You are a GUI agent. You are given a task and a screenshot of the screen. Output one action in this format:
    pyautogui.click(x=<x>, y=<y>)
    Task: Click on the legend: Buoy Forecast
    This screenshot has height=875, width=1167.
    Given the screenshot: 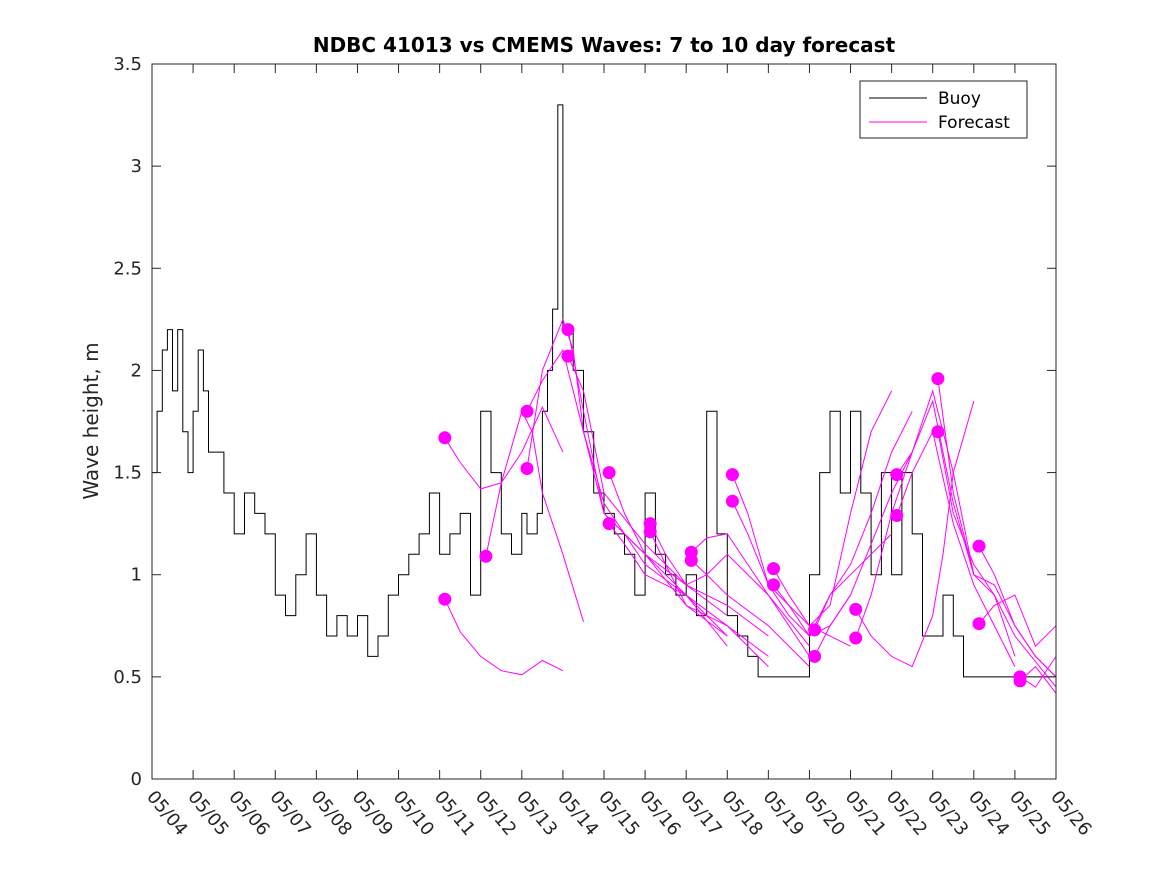 What is the action you would take?
    pyautogui.click(x=943, y=109)
    